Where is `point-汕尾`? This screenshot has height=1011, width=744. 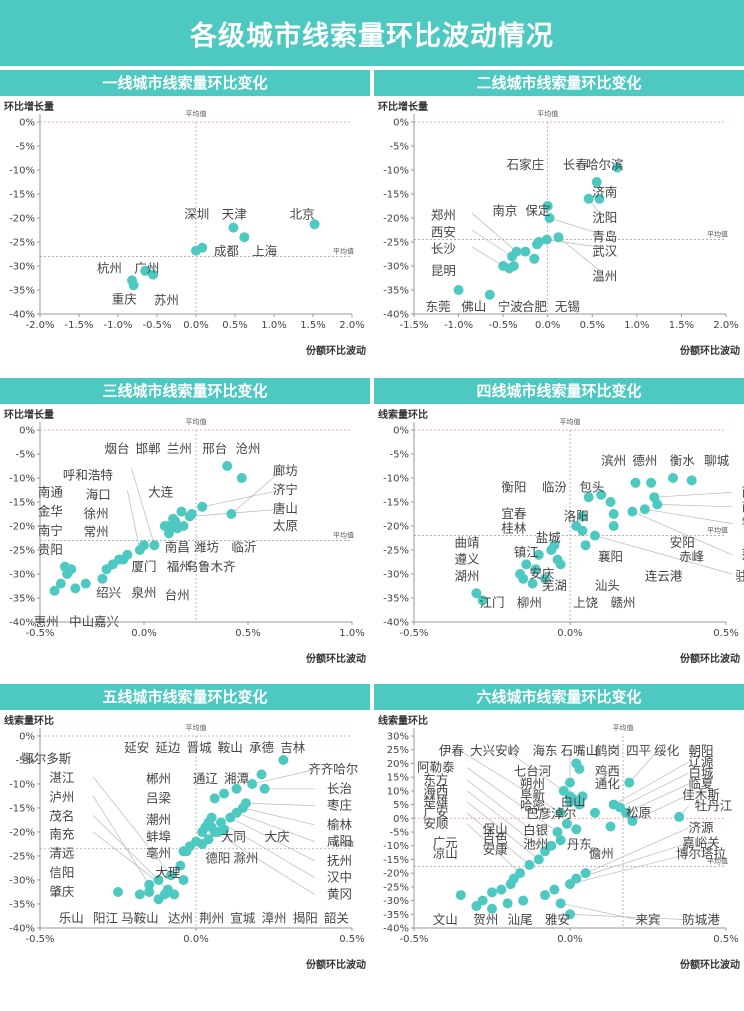
point-汕尾 is located at coordinates (492, 908).